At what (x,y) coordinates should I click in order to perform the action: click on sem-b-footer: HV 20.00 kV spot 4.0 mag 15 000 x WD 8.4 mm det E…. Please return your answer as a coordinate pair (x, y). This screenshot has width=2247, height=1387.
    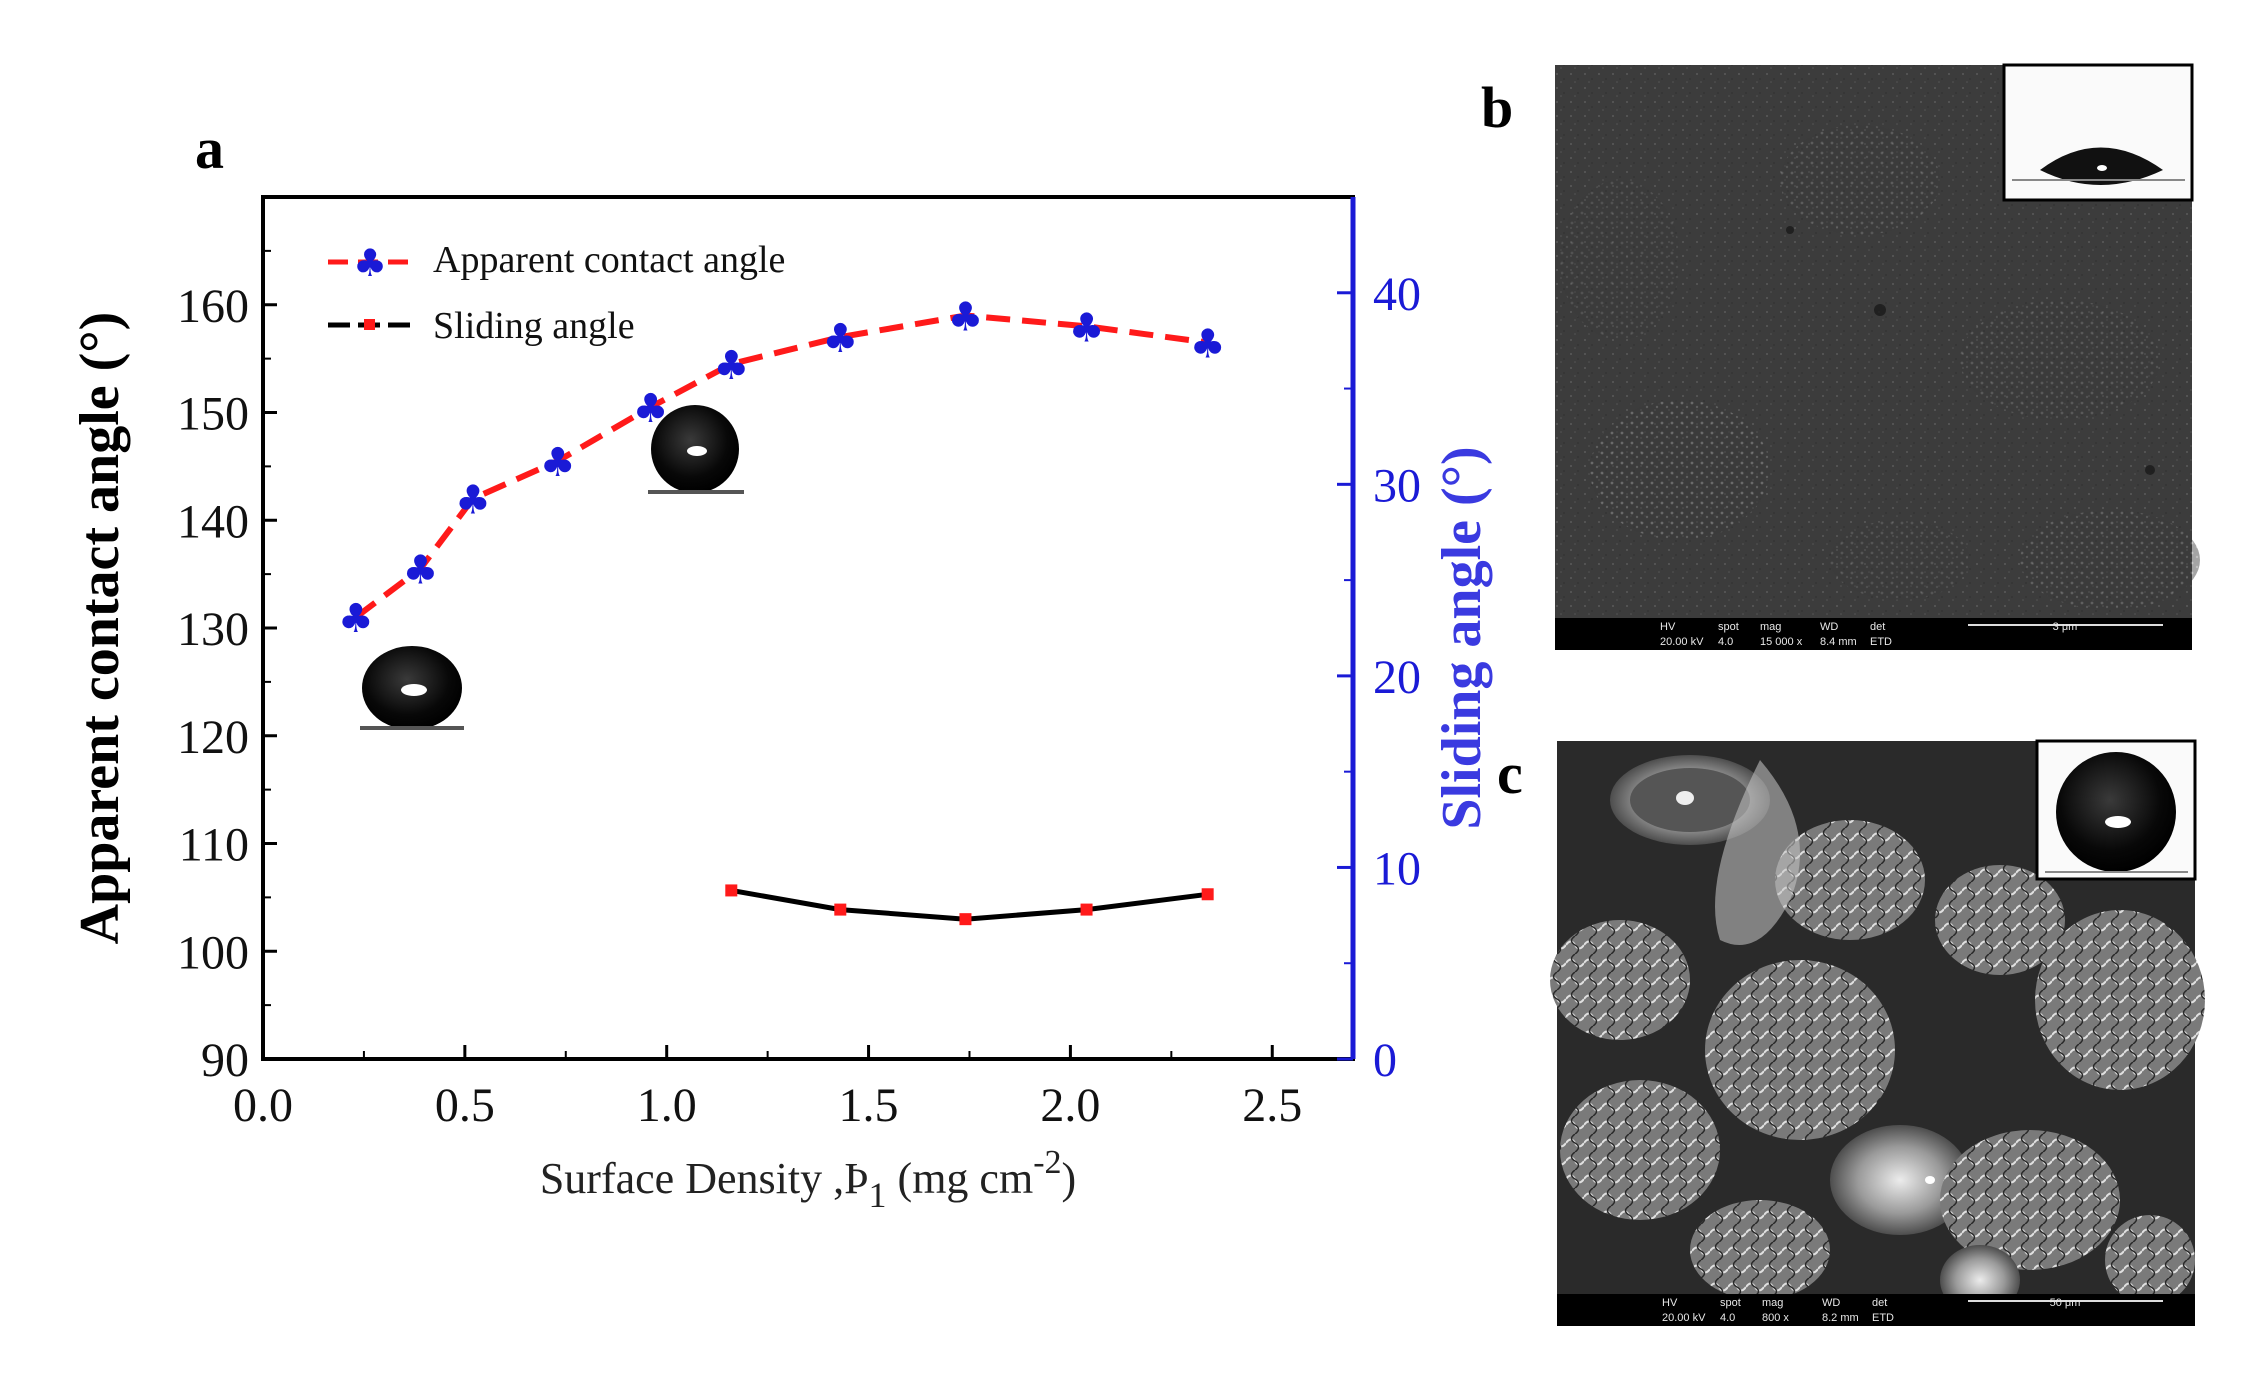
    Looking at the image, I should click on (1776, 634).